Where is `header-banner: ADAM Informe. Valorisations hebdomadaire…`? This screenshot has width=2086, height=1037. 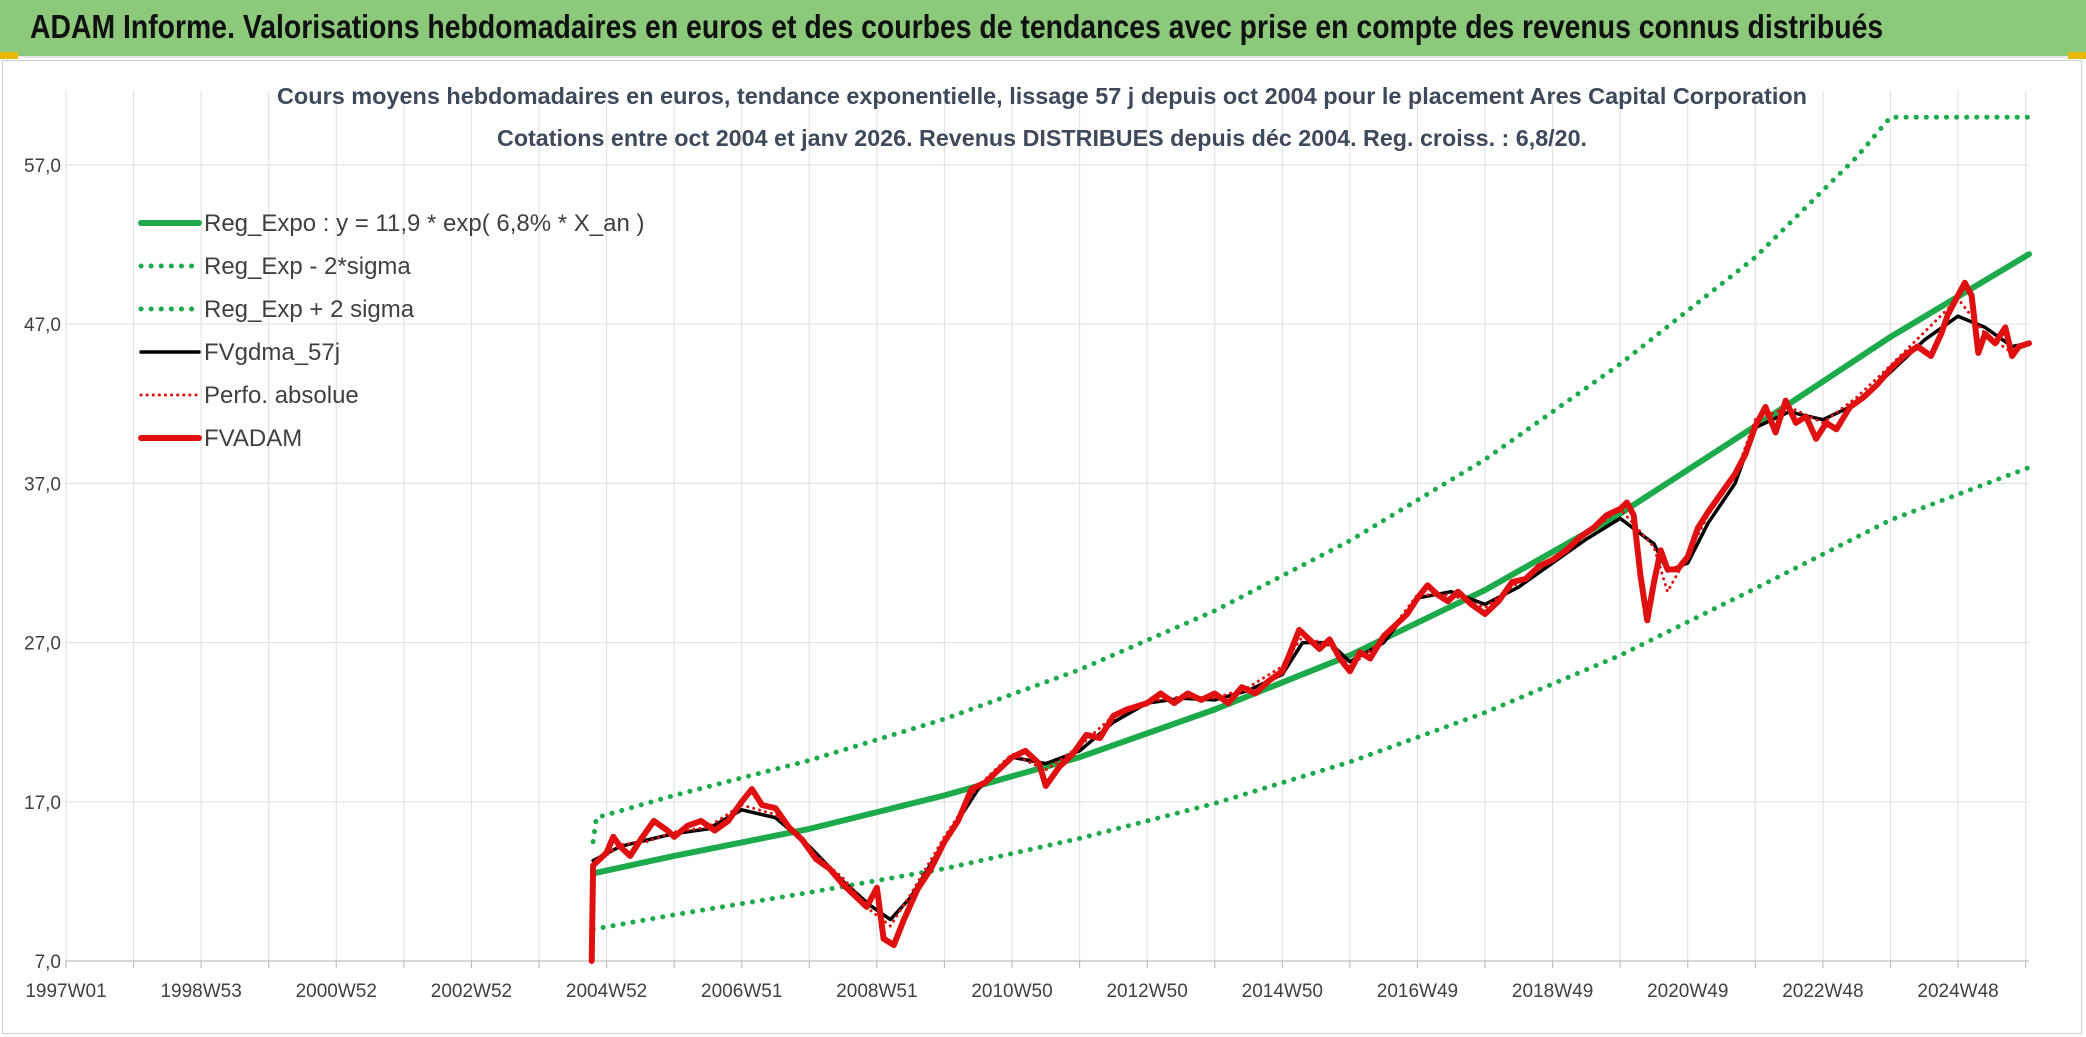
header-banner: ADAM Informe. Valorisations hebdomadaire… is located at coordinates (1043, 29).